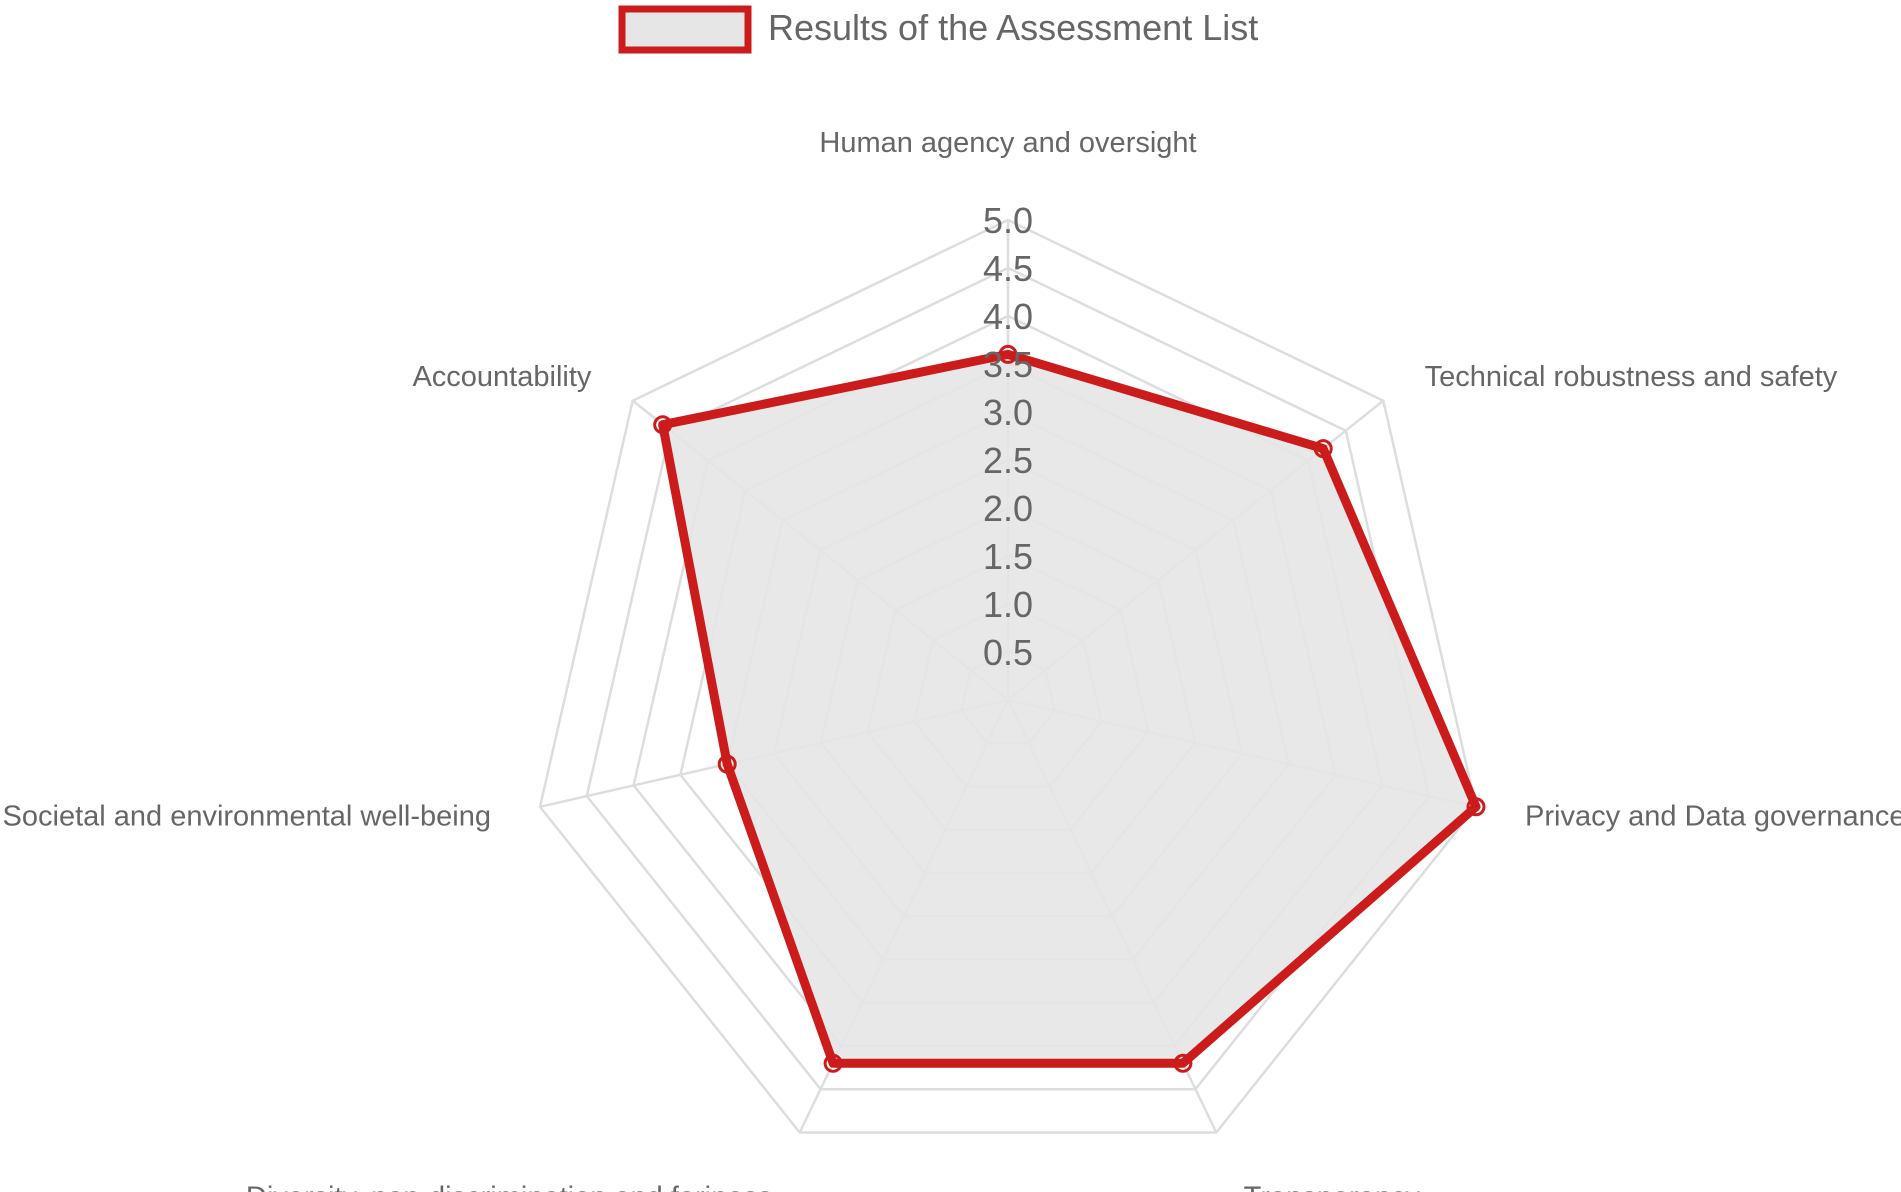  I want to click on legend-label: Results of the Assessment List, so click(1013, 27).